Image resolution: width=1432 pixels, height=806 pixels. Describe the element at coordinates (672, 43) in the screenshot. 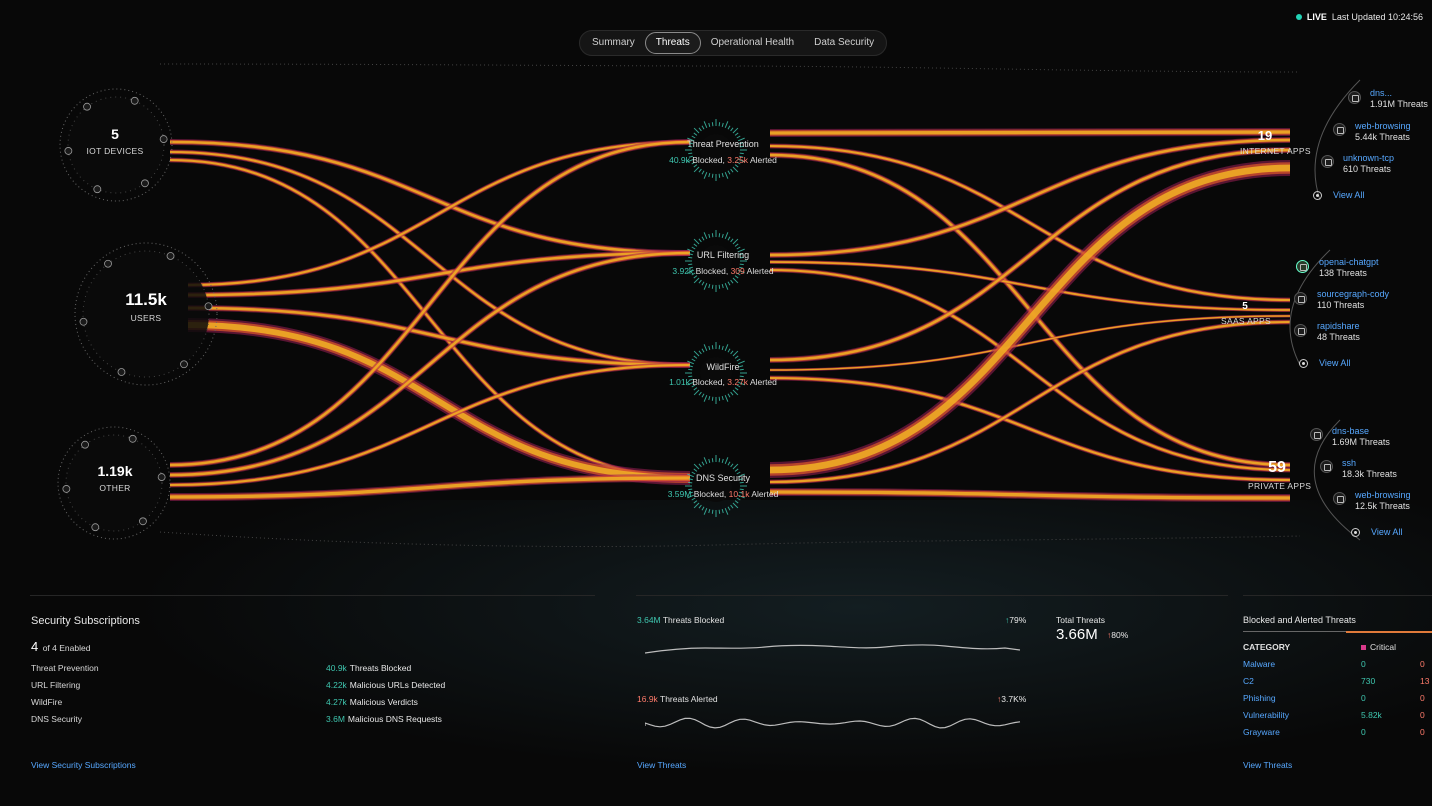

I see `tab-threats: Threats` at that location.